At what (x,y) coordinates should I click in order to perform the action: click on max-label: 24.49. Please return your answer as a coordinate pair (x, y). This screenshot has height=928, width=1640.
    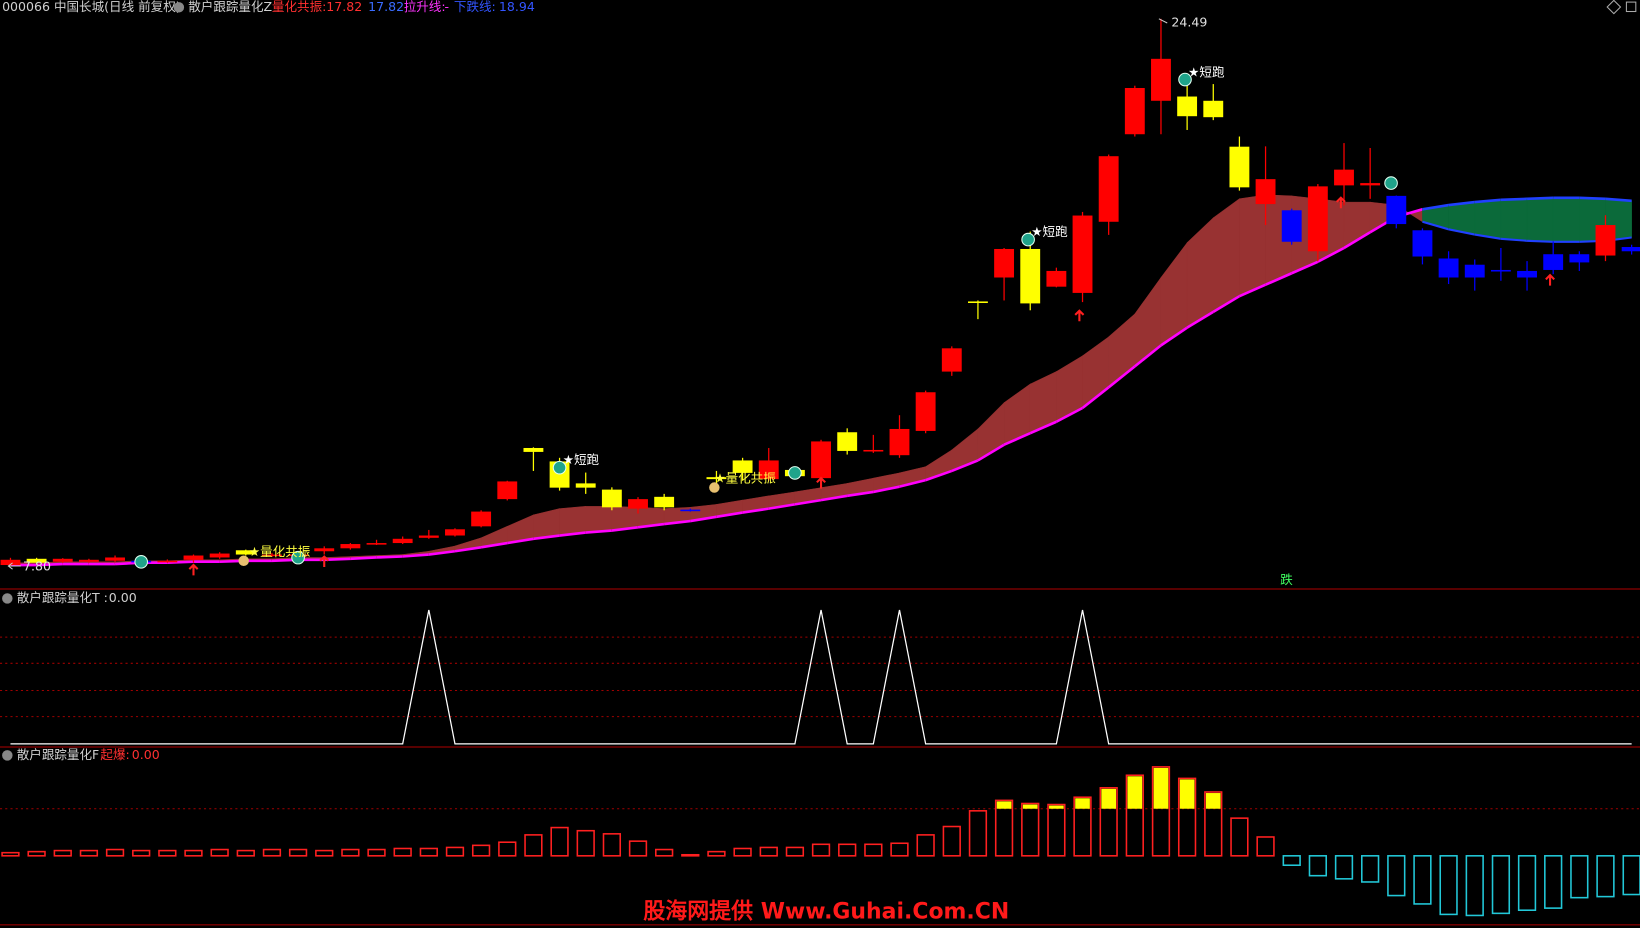
    Looking at the image, I should click on (1189, 22).